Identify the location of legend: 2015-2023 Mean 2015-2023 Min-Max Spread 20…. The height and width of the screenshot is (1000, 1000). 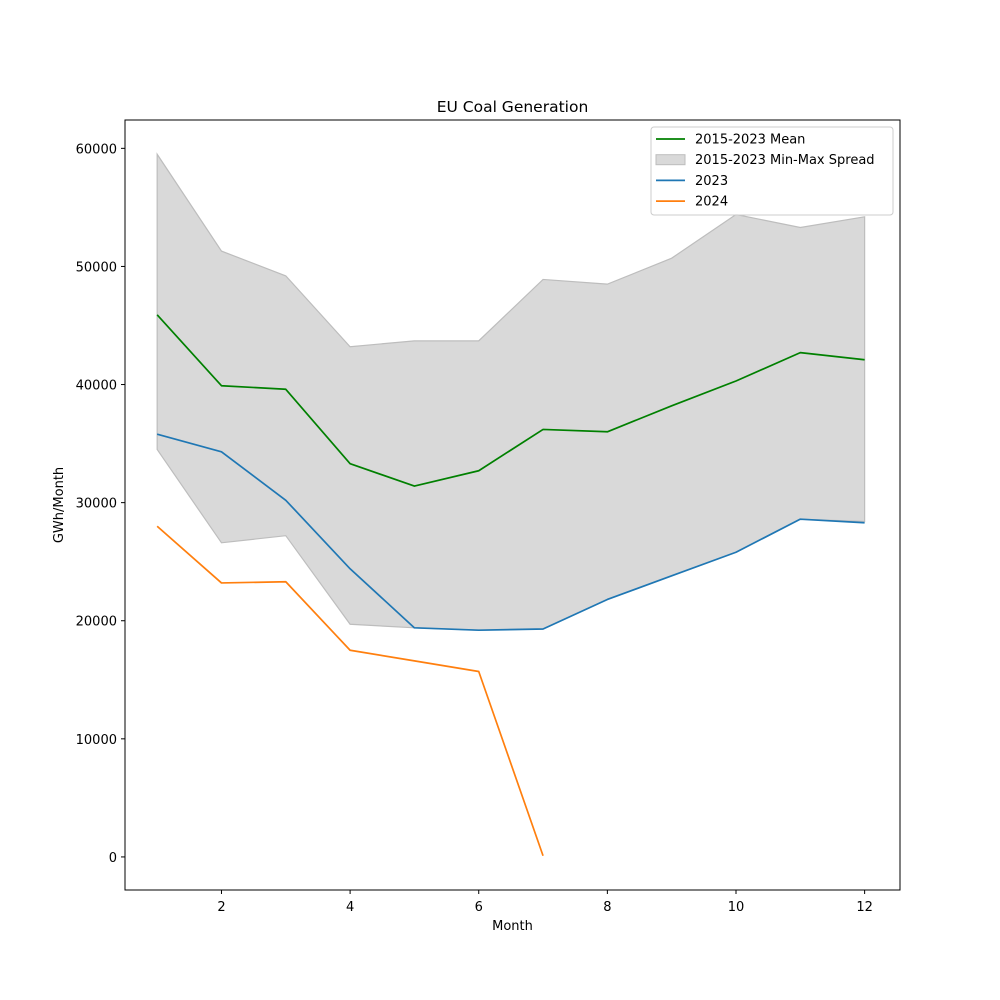
(772, 171).